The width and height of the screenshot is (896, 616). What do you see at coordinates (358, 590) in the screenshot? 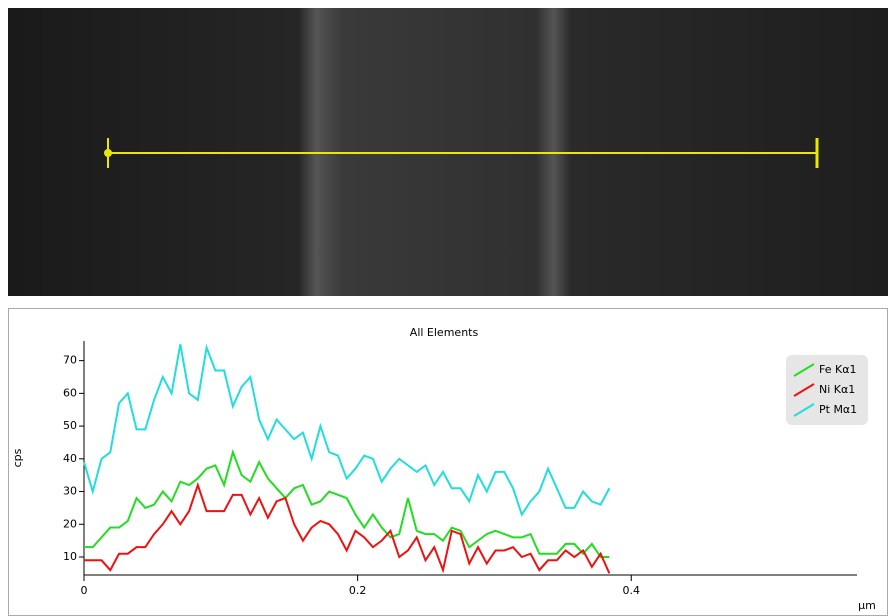
I see `x-tick-label: 0.2` at bounding box center [358, 590].